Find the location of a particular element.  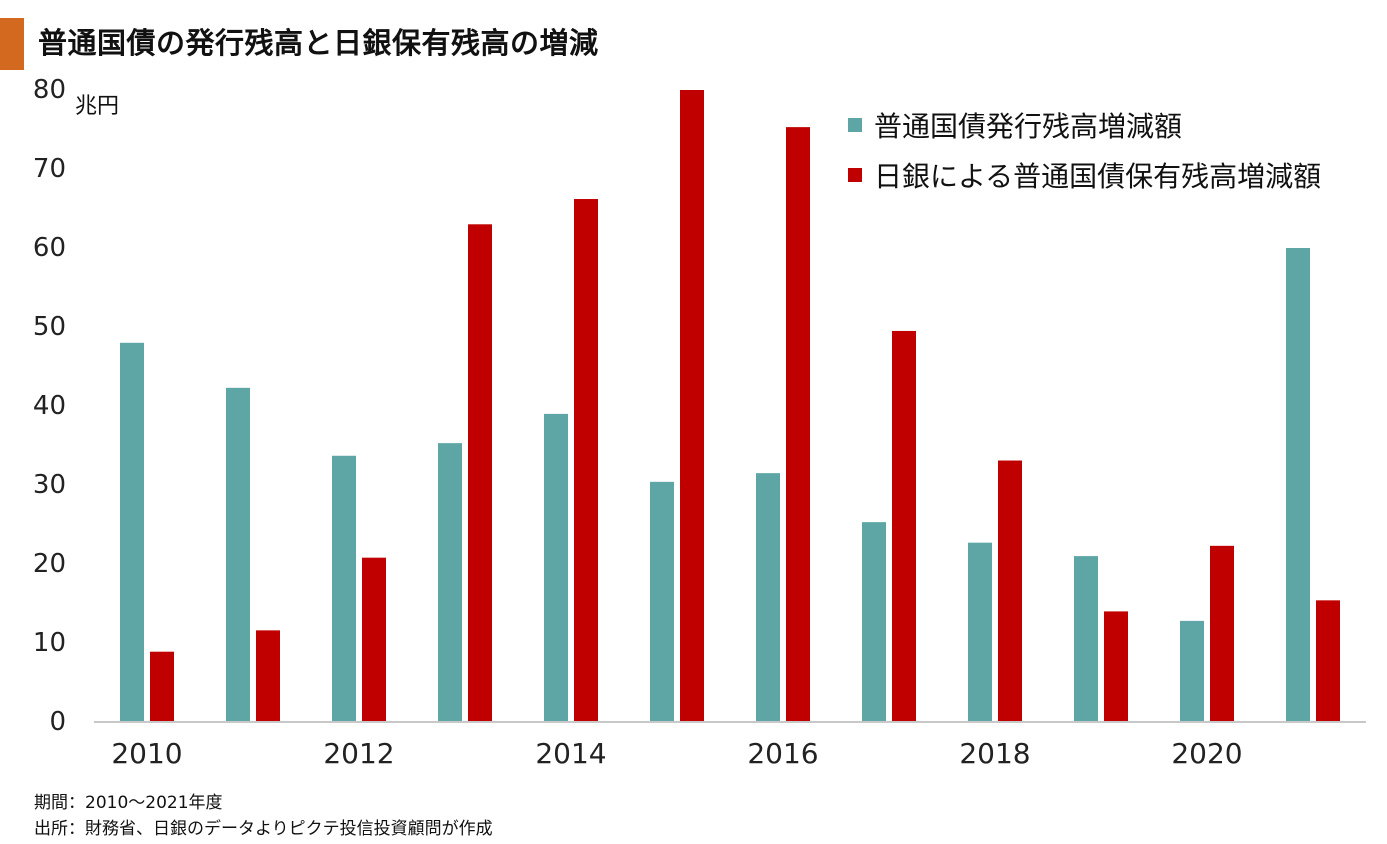

boj-bar-2011 is located at coordinates (268, 676).